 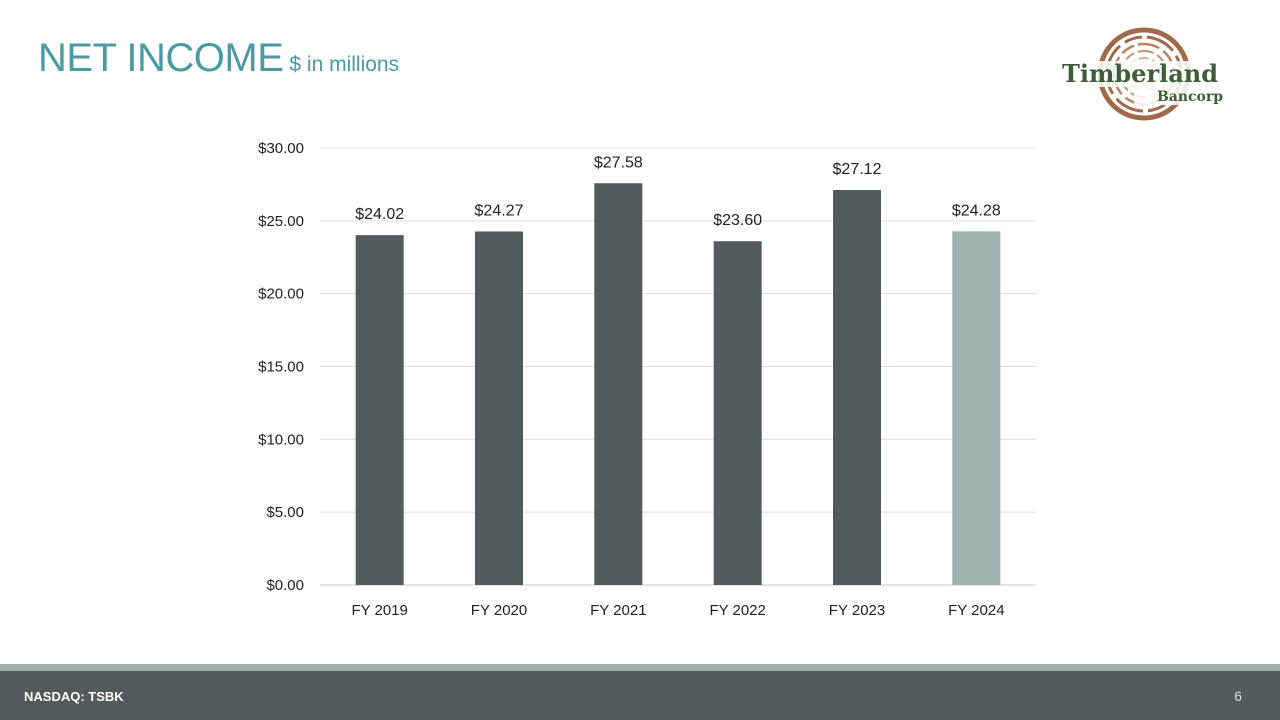 What do you see at coordinates (281, 221) in the screenshot?
I see `y-tick-label: $25.00` at bounding box center [281, 221].